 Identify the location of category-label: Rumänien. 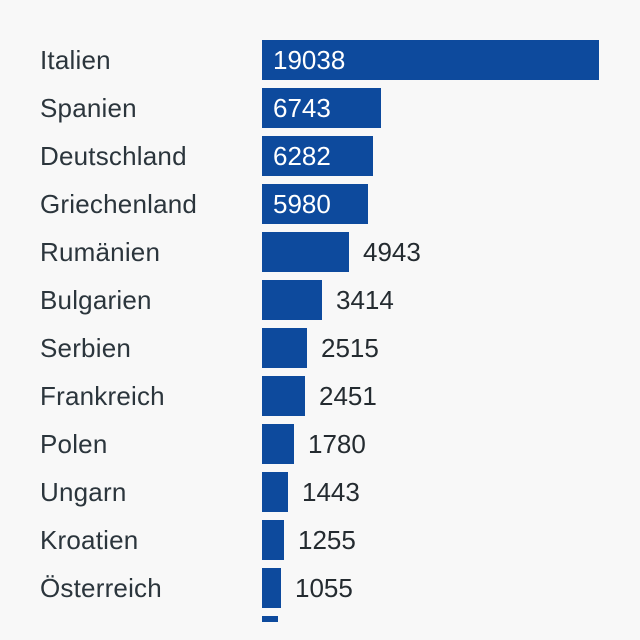
(100, 252).